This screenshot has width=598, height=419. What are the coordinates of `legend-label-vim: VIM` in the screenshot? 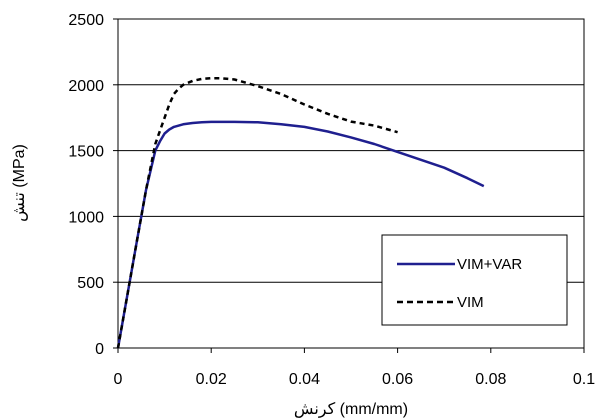 It's located at (470, 302).